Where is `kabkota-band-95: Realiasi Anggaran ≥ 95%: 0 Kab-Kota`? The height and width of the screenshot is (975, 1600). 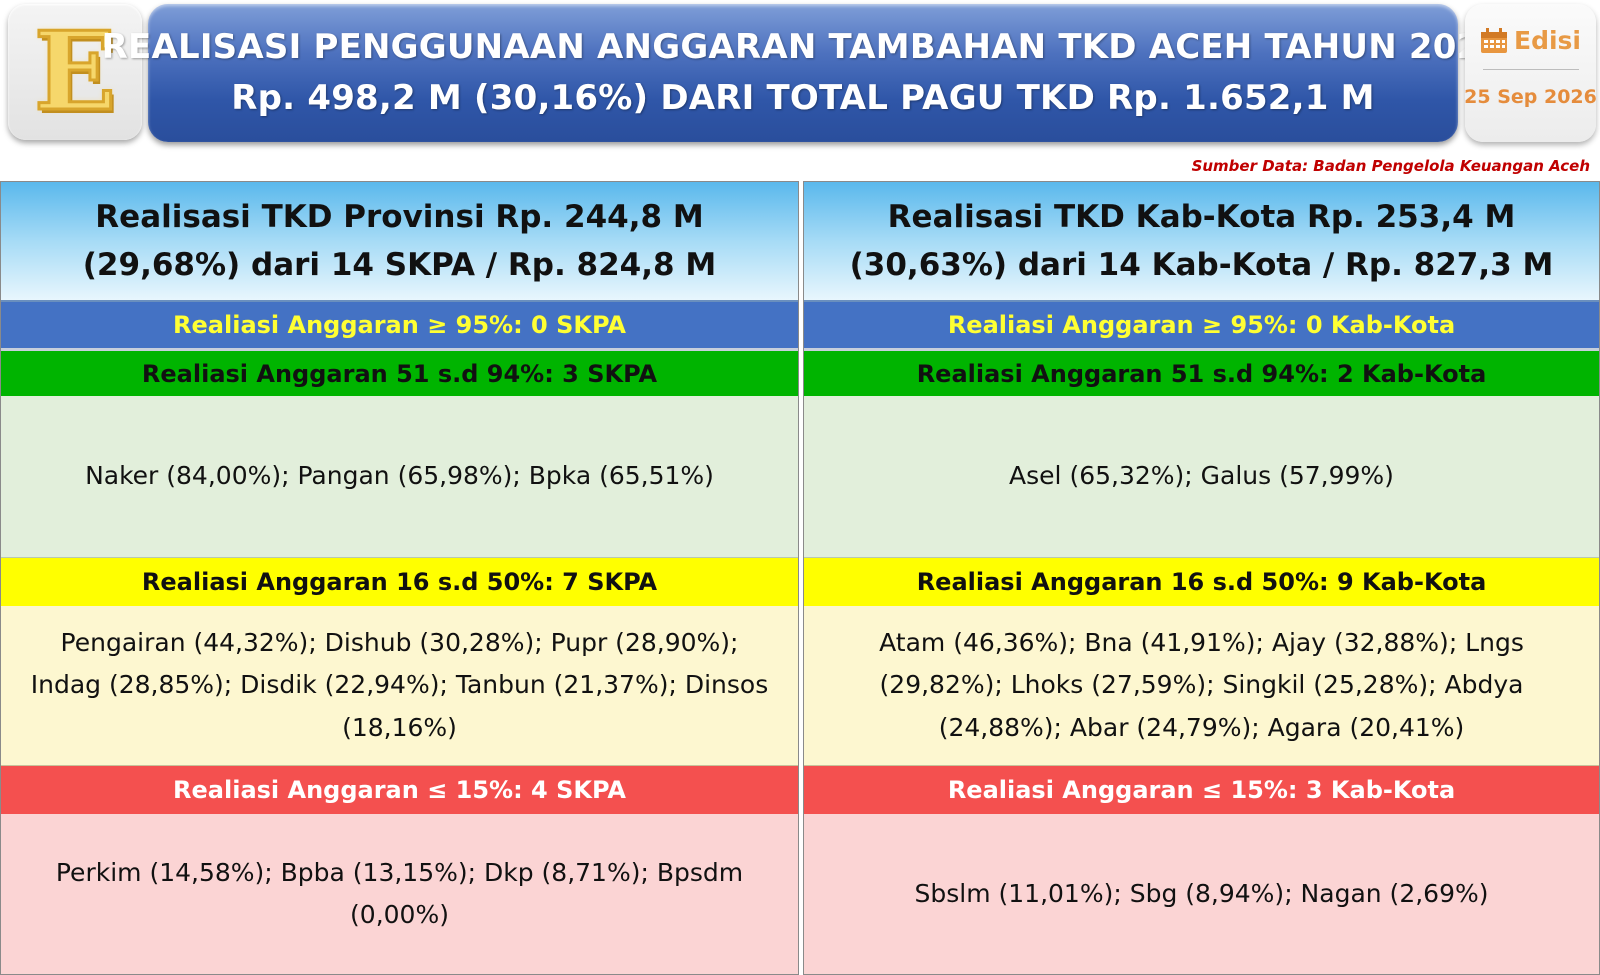 kabkota-band-95: Realiasi Anggaran ≥ 95%: 0 Kab-Kota is located at coordinates (1201, 326).